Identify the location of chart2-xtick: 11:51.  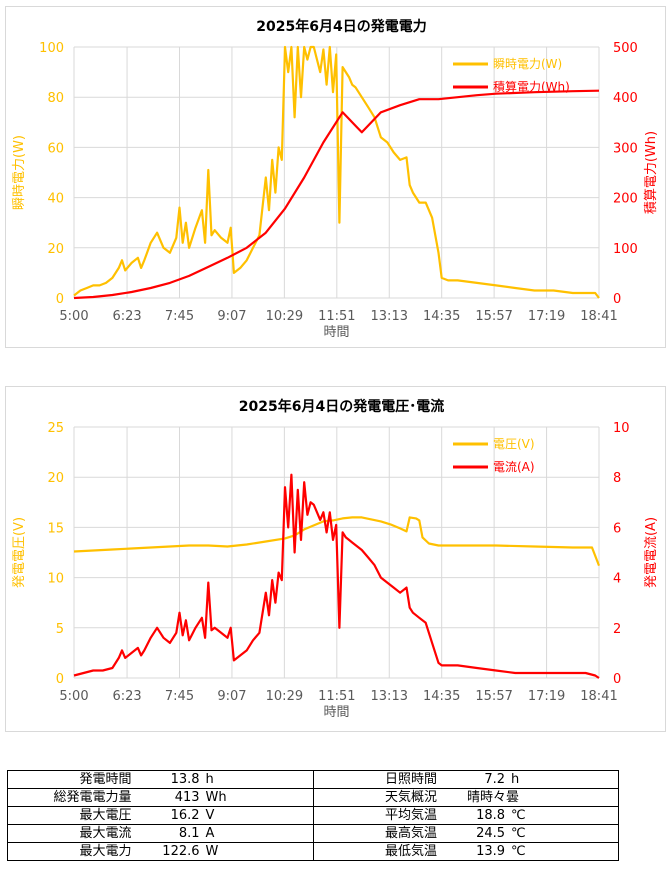
(336, 696).